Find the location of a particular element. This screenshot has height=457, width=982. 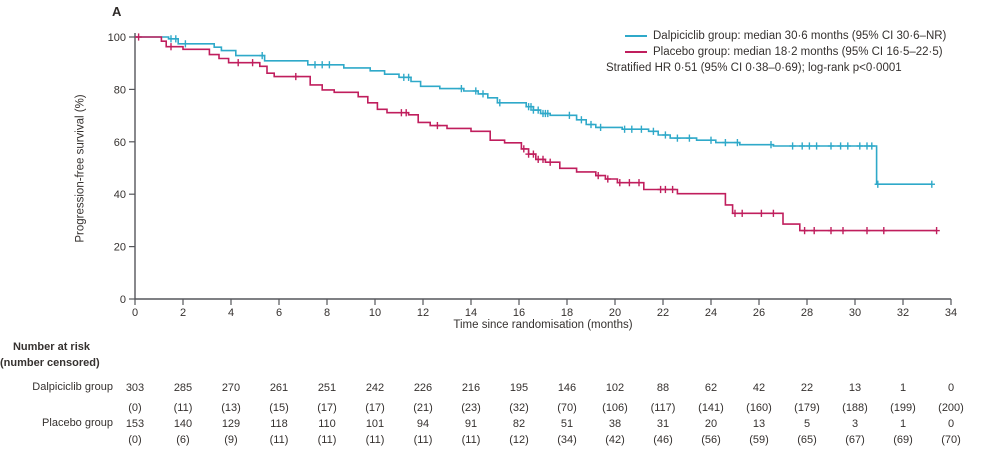

risk-count: 62 is located at coordinates (711, 388).